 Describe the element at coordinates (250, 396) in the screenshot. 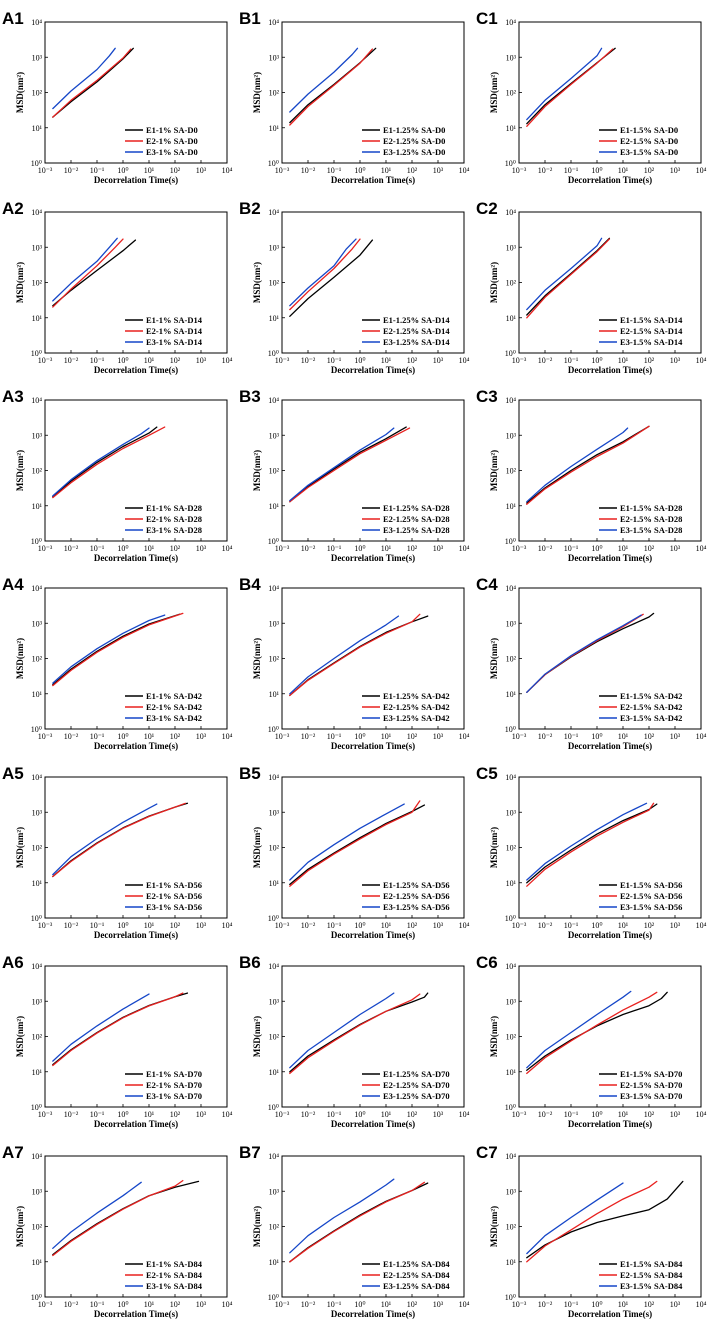

I see `panel-label: B3` at that location.